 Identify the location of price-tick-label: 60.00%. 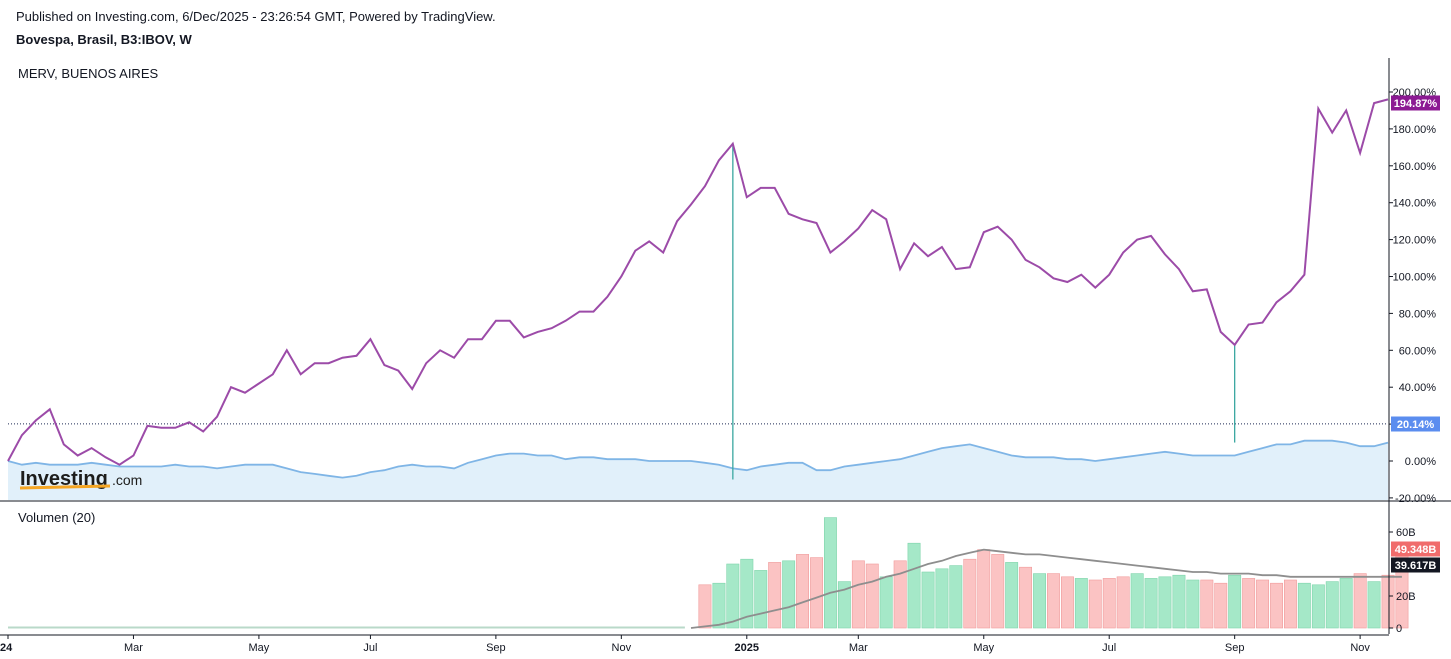
(1418, 351).